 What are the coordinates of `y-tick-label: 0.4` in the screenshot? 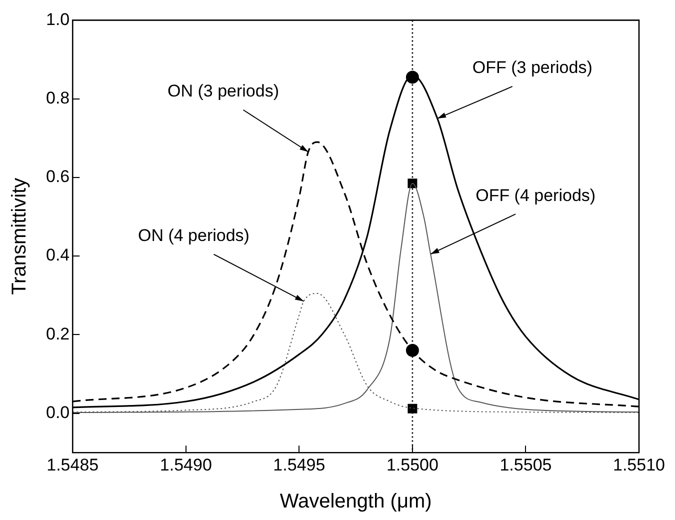 It's located at (58, 255).